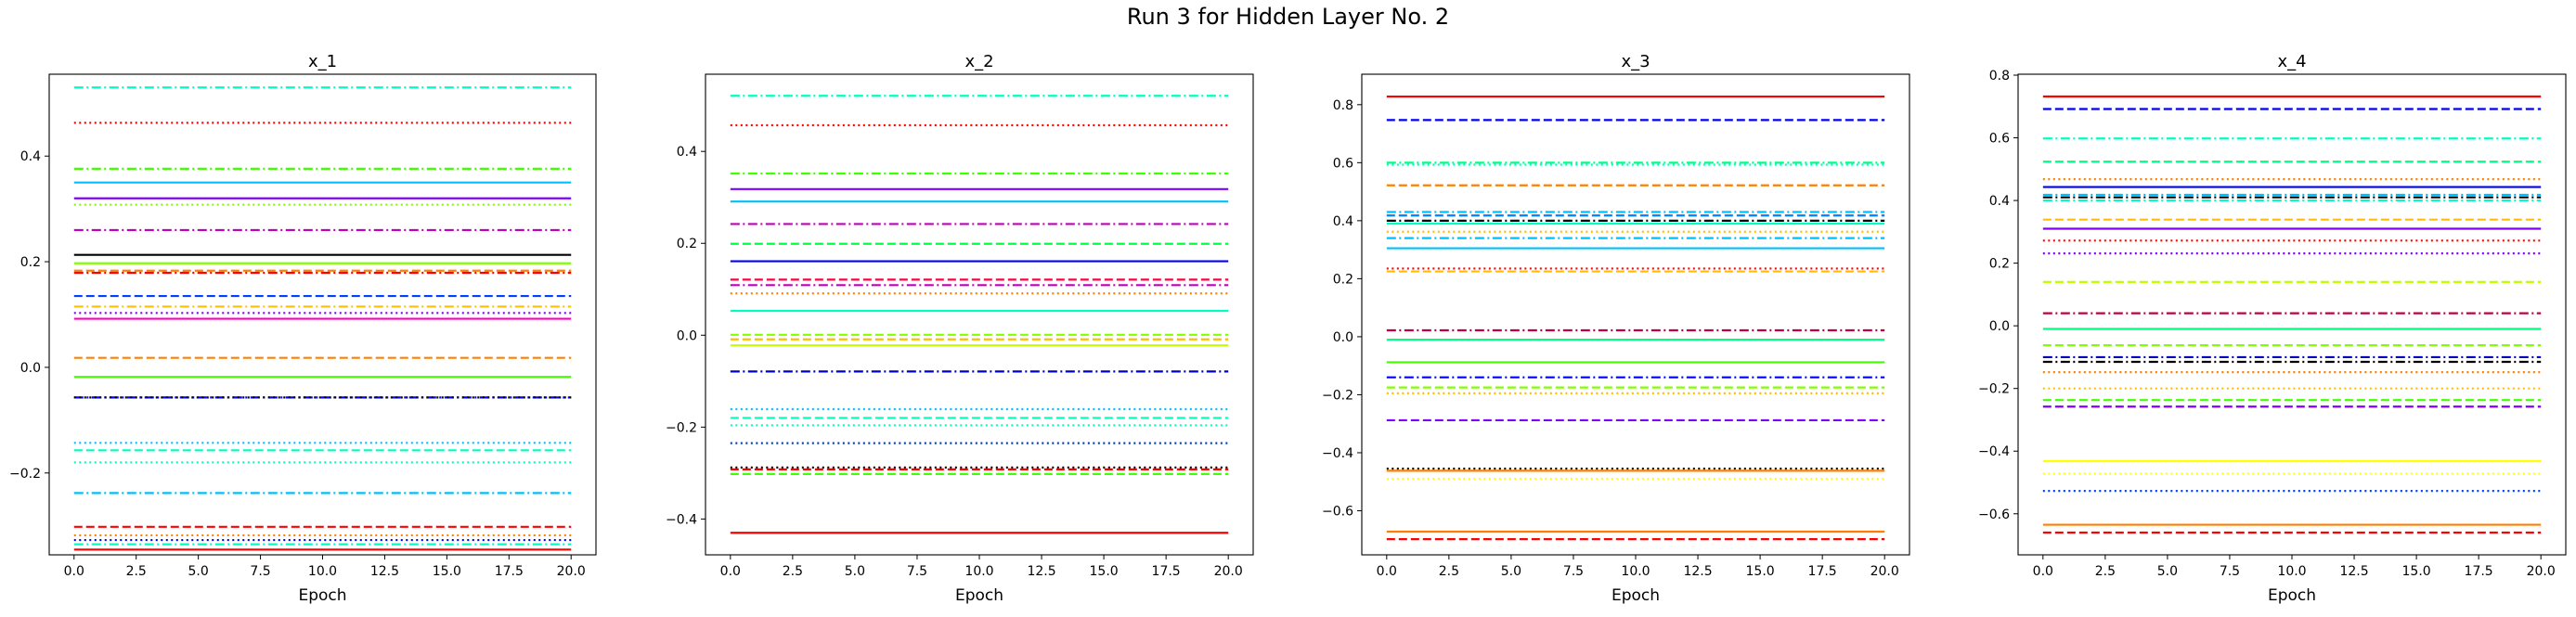 This screenshot has width=2576, height=617. What do you see at coordinates (322, 62) in the screenshot?
I see `chart-title: x_1` at bounding box center [322, 62].